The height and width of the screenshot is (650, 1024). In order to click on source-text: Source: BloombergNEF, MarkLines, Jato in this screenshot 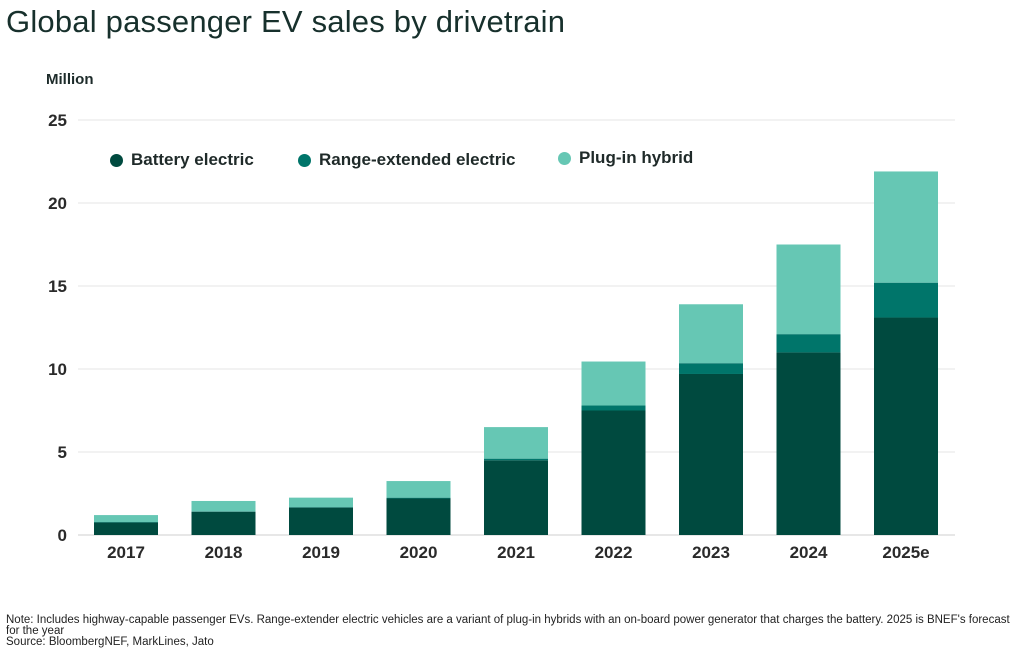, I will do `click(110, 642)`.